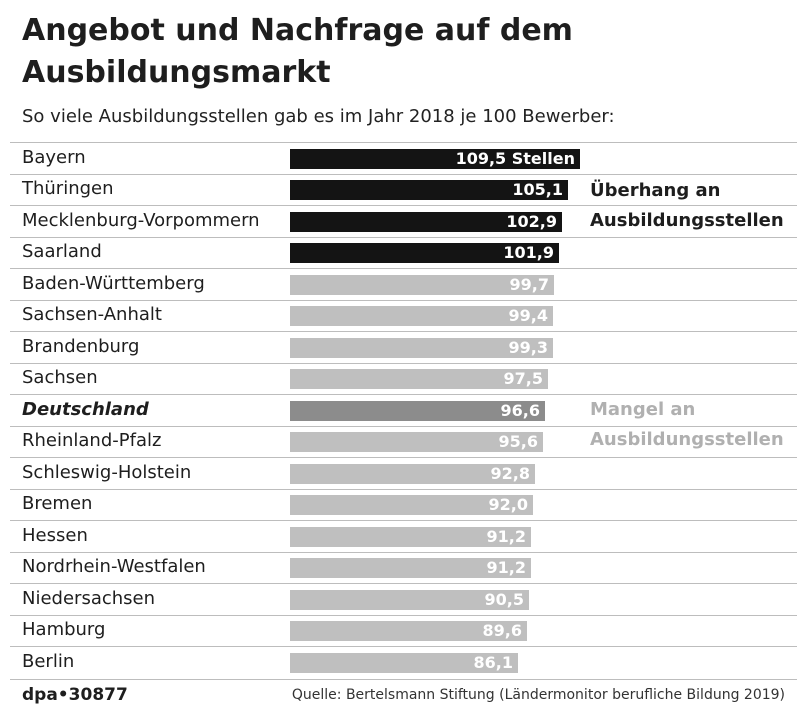 This screenshot has width=807, height=719. I want to click on category-label: Berlin, so click(48, 661).